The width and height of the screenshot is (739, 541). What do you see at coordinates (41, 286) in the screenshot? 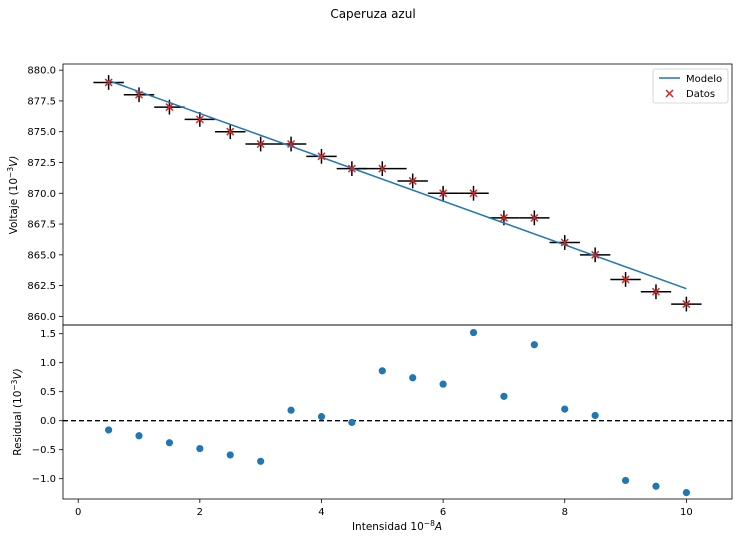
I see `top-y-tick-label: 862.5` at bounding box center [41, 286].